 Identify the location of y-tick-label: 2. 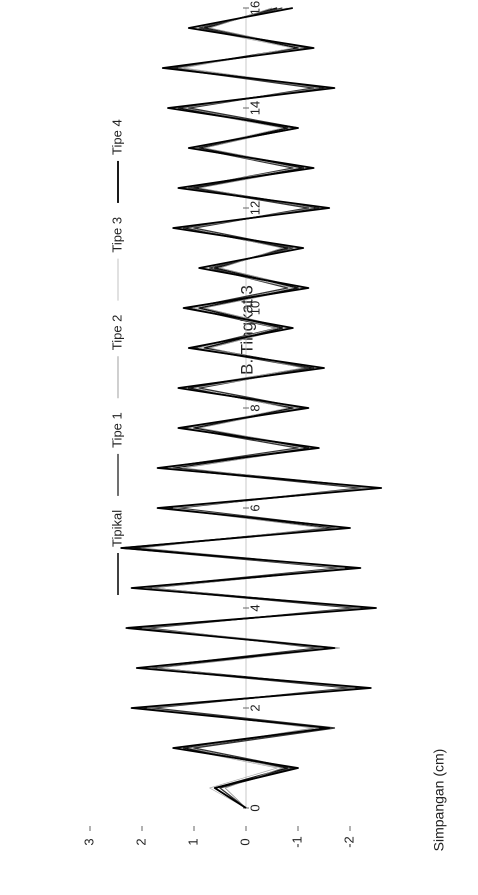
(140, 841).